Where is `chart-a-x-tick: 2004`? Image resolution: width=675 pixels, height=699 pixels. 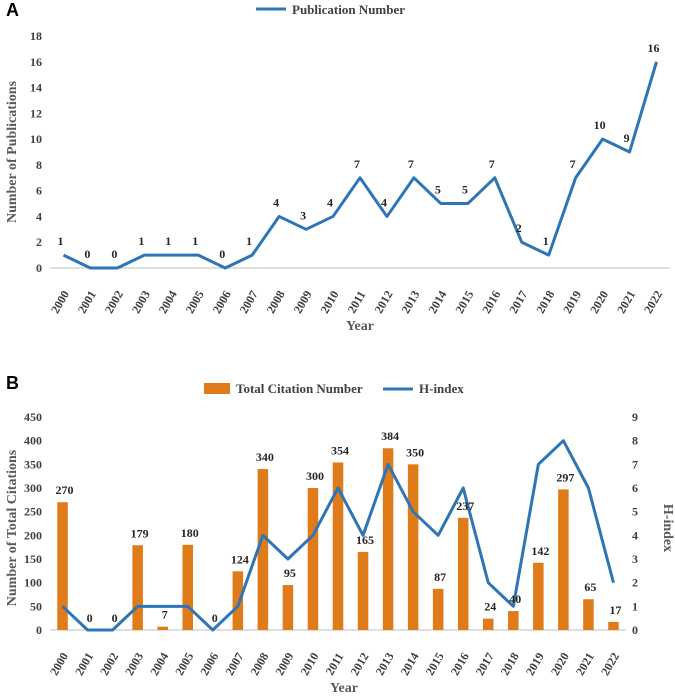
chart-a-x-tick: 2004 is located at coordinates (168, 302).